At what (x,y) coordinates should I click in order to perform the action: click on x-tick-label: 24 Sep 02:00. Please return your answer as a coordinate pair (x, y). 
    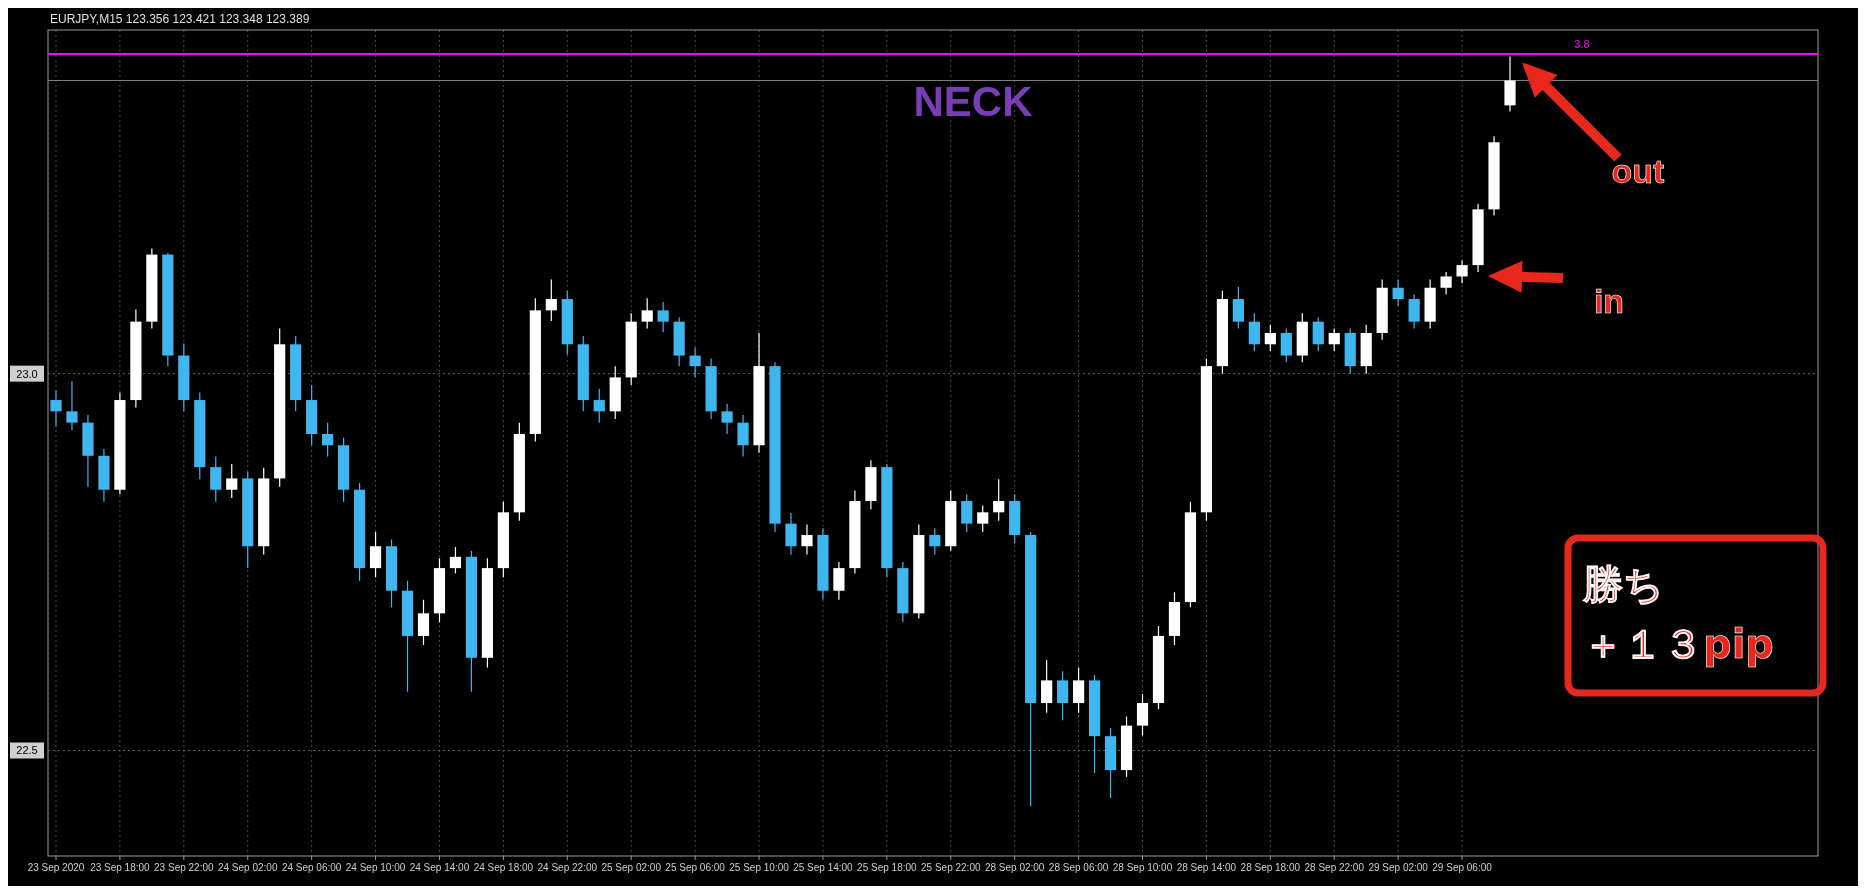
    Looking at the image, I should click on (247, 867).